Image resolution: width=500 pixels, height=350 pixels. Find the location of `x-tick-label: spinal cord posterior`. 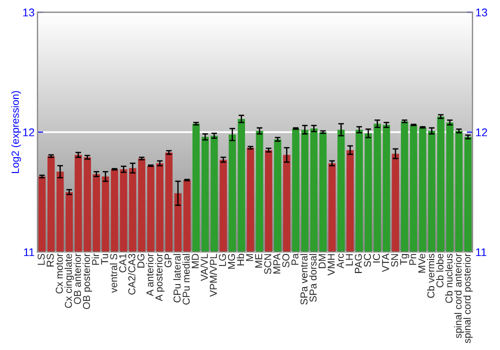

x-tick-label: spinal cord posterior is located at coordinates (468, 299).